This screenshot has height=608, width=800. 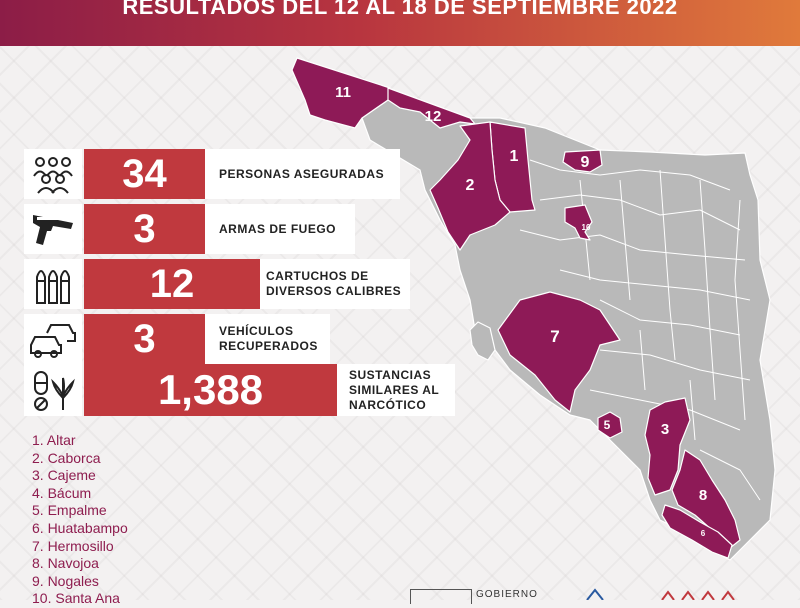 What do you see at coordinates (703, 533) in the screenshot?
I see `map-label-6: 6` at bounding box center [703, 533].